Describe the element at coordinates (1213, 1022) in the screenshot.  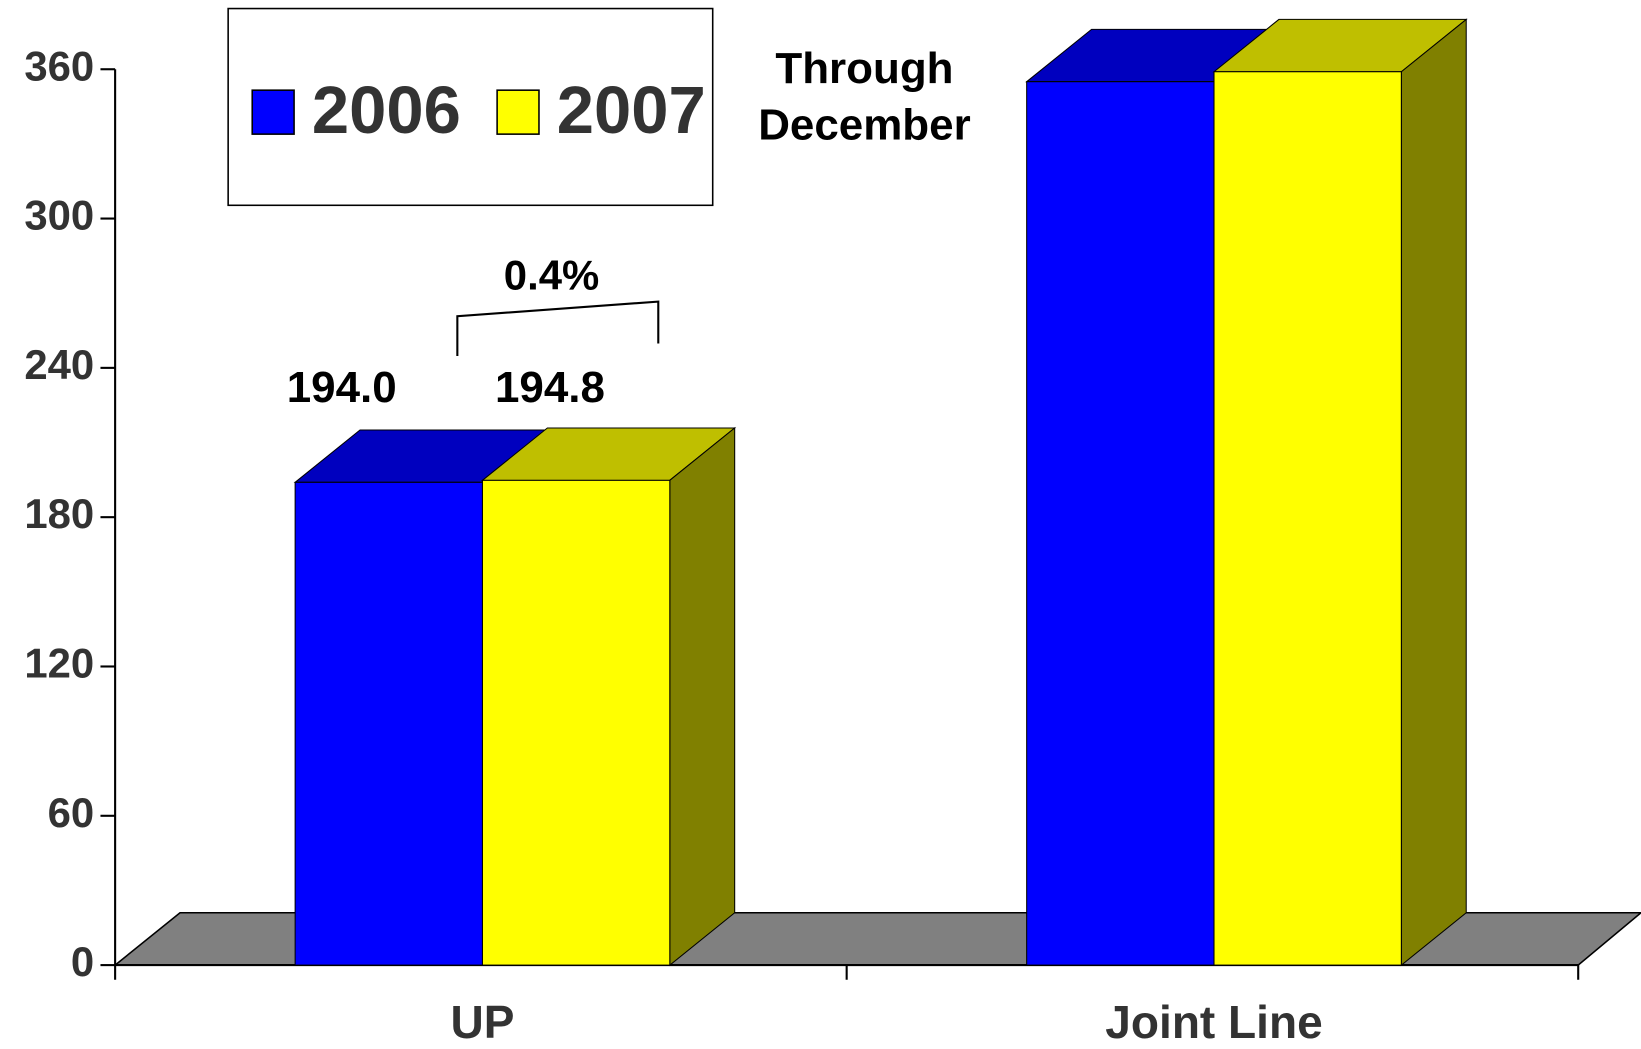
I see `x-tick-label: Joint Line` at that location.